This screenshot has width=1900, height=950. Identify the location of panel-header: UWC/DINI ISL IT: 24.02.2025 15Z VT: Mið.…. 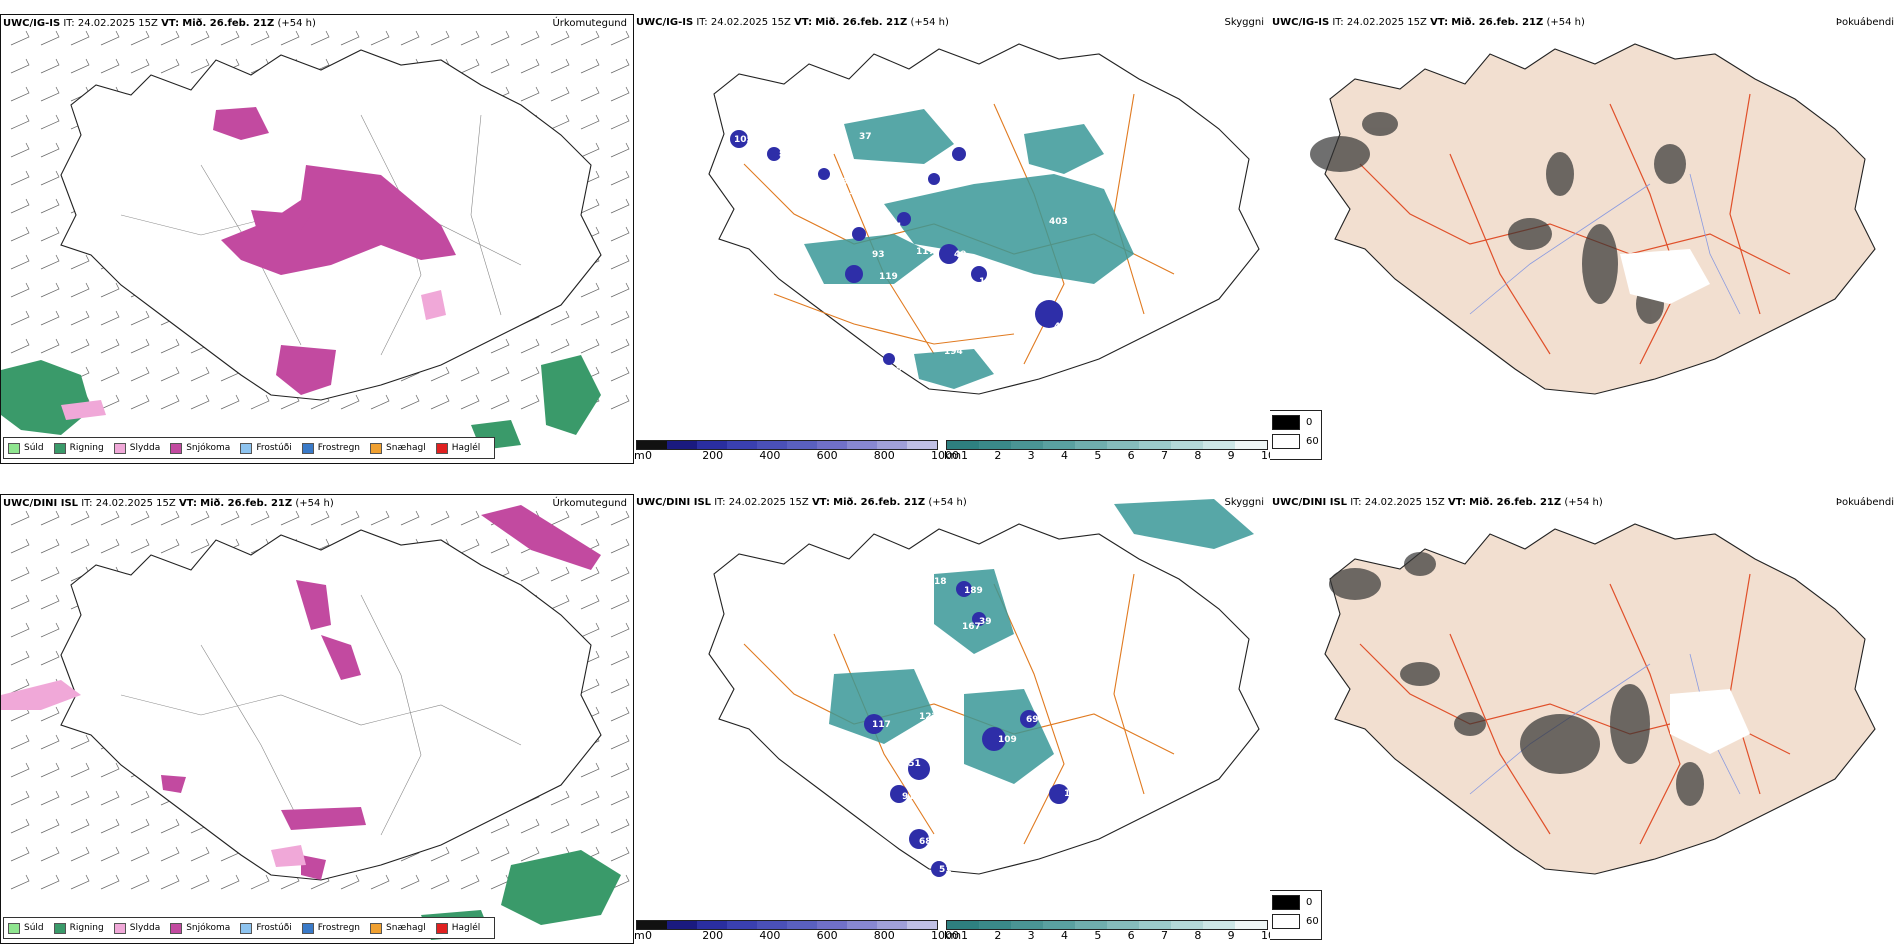
(1583, 502).